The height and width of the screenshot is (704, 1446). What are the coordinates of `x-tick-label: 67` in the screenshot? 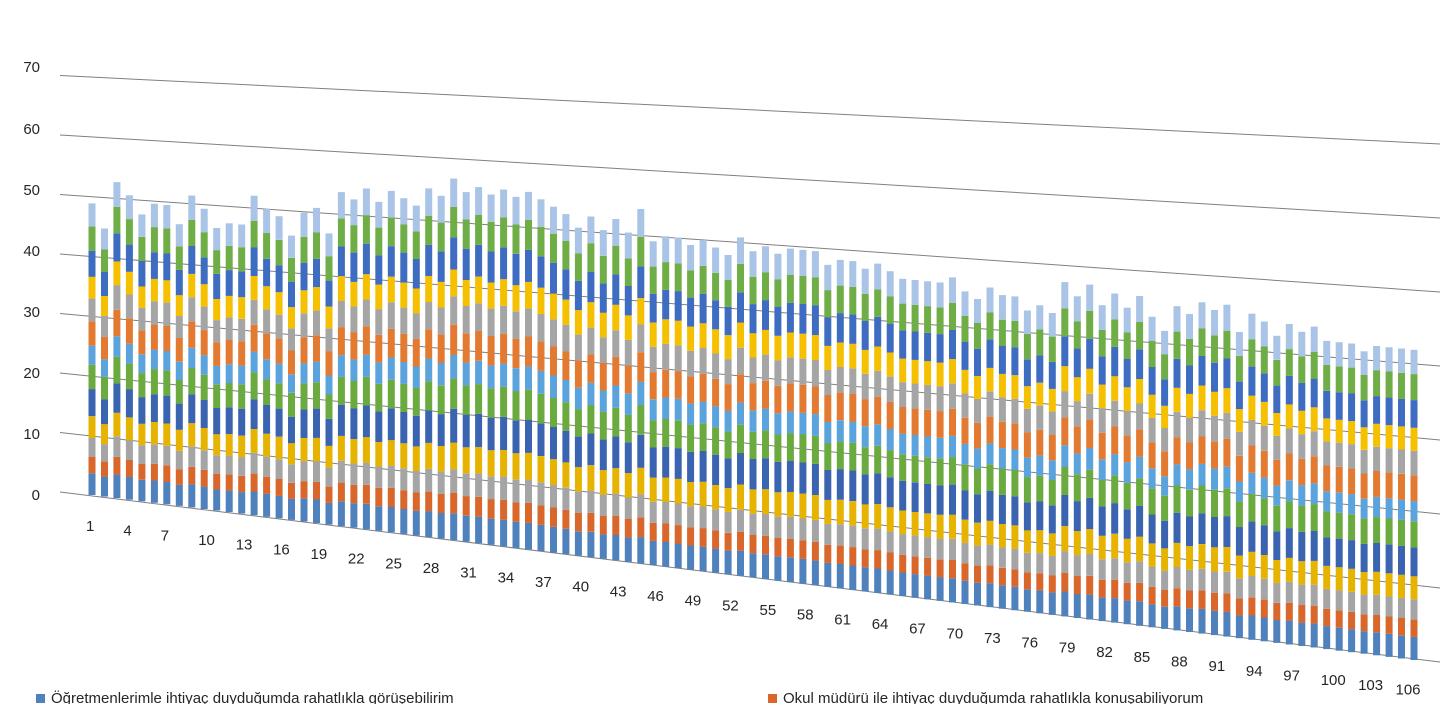 It's located at (917, 629).